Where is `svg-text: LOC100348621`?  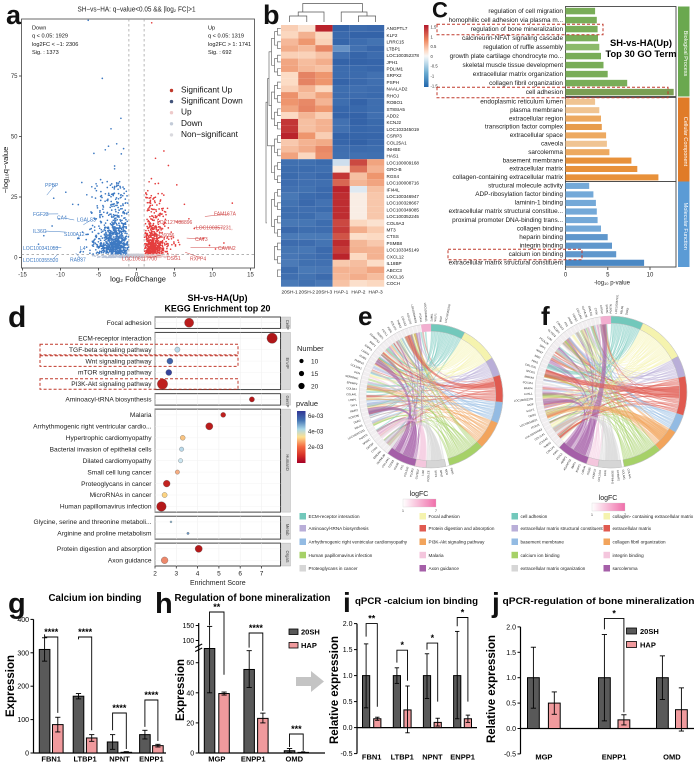 svg-text: LOC100348621 is located at coordinates (529, 422).